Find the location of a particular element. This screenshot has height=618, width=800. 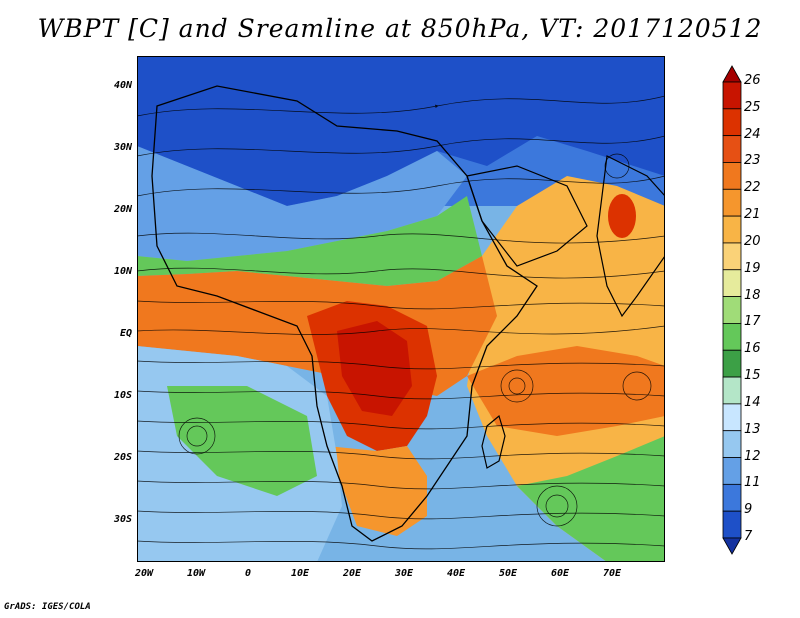

colorbar-label: 22 is located at coordinates (752, 188).